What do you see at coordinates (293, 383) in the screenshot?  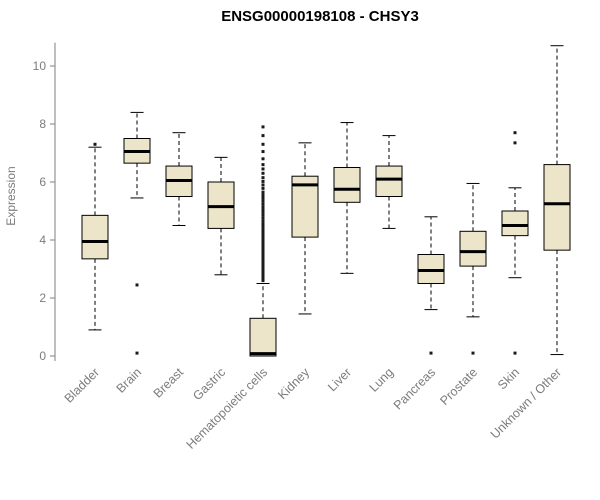 I see `category-label-kidney: Kidney` at bounding box center [293, 383].